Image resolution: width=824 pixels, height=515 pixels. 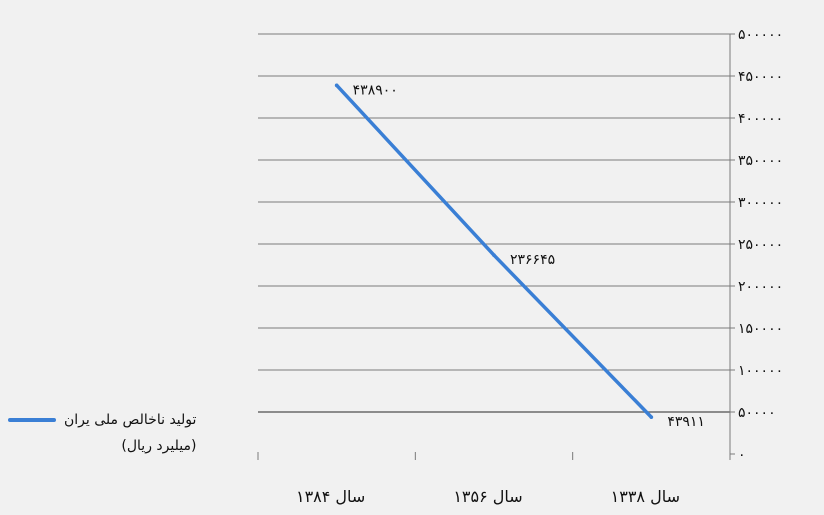 What do you see at coordinates (760, 329) in the screenshot?
I see `y-tick-label: ۱۵۰۰۰۰` at bounding box center [760, 329].